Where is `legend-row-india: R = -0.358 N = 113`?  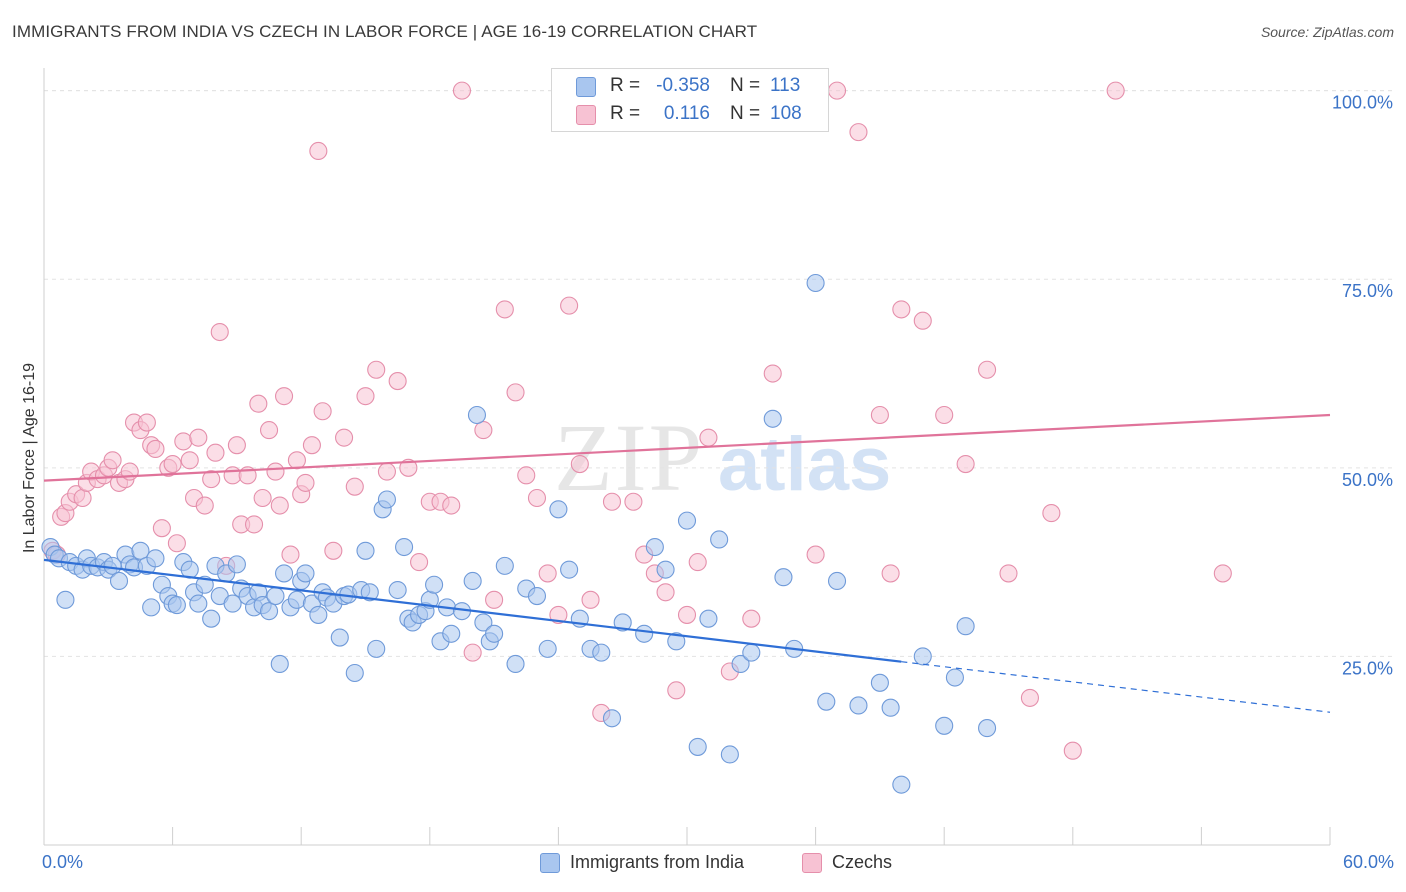 legend-row-india: R = -0.358 N = 113 is located at coordinates (690, 86).